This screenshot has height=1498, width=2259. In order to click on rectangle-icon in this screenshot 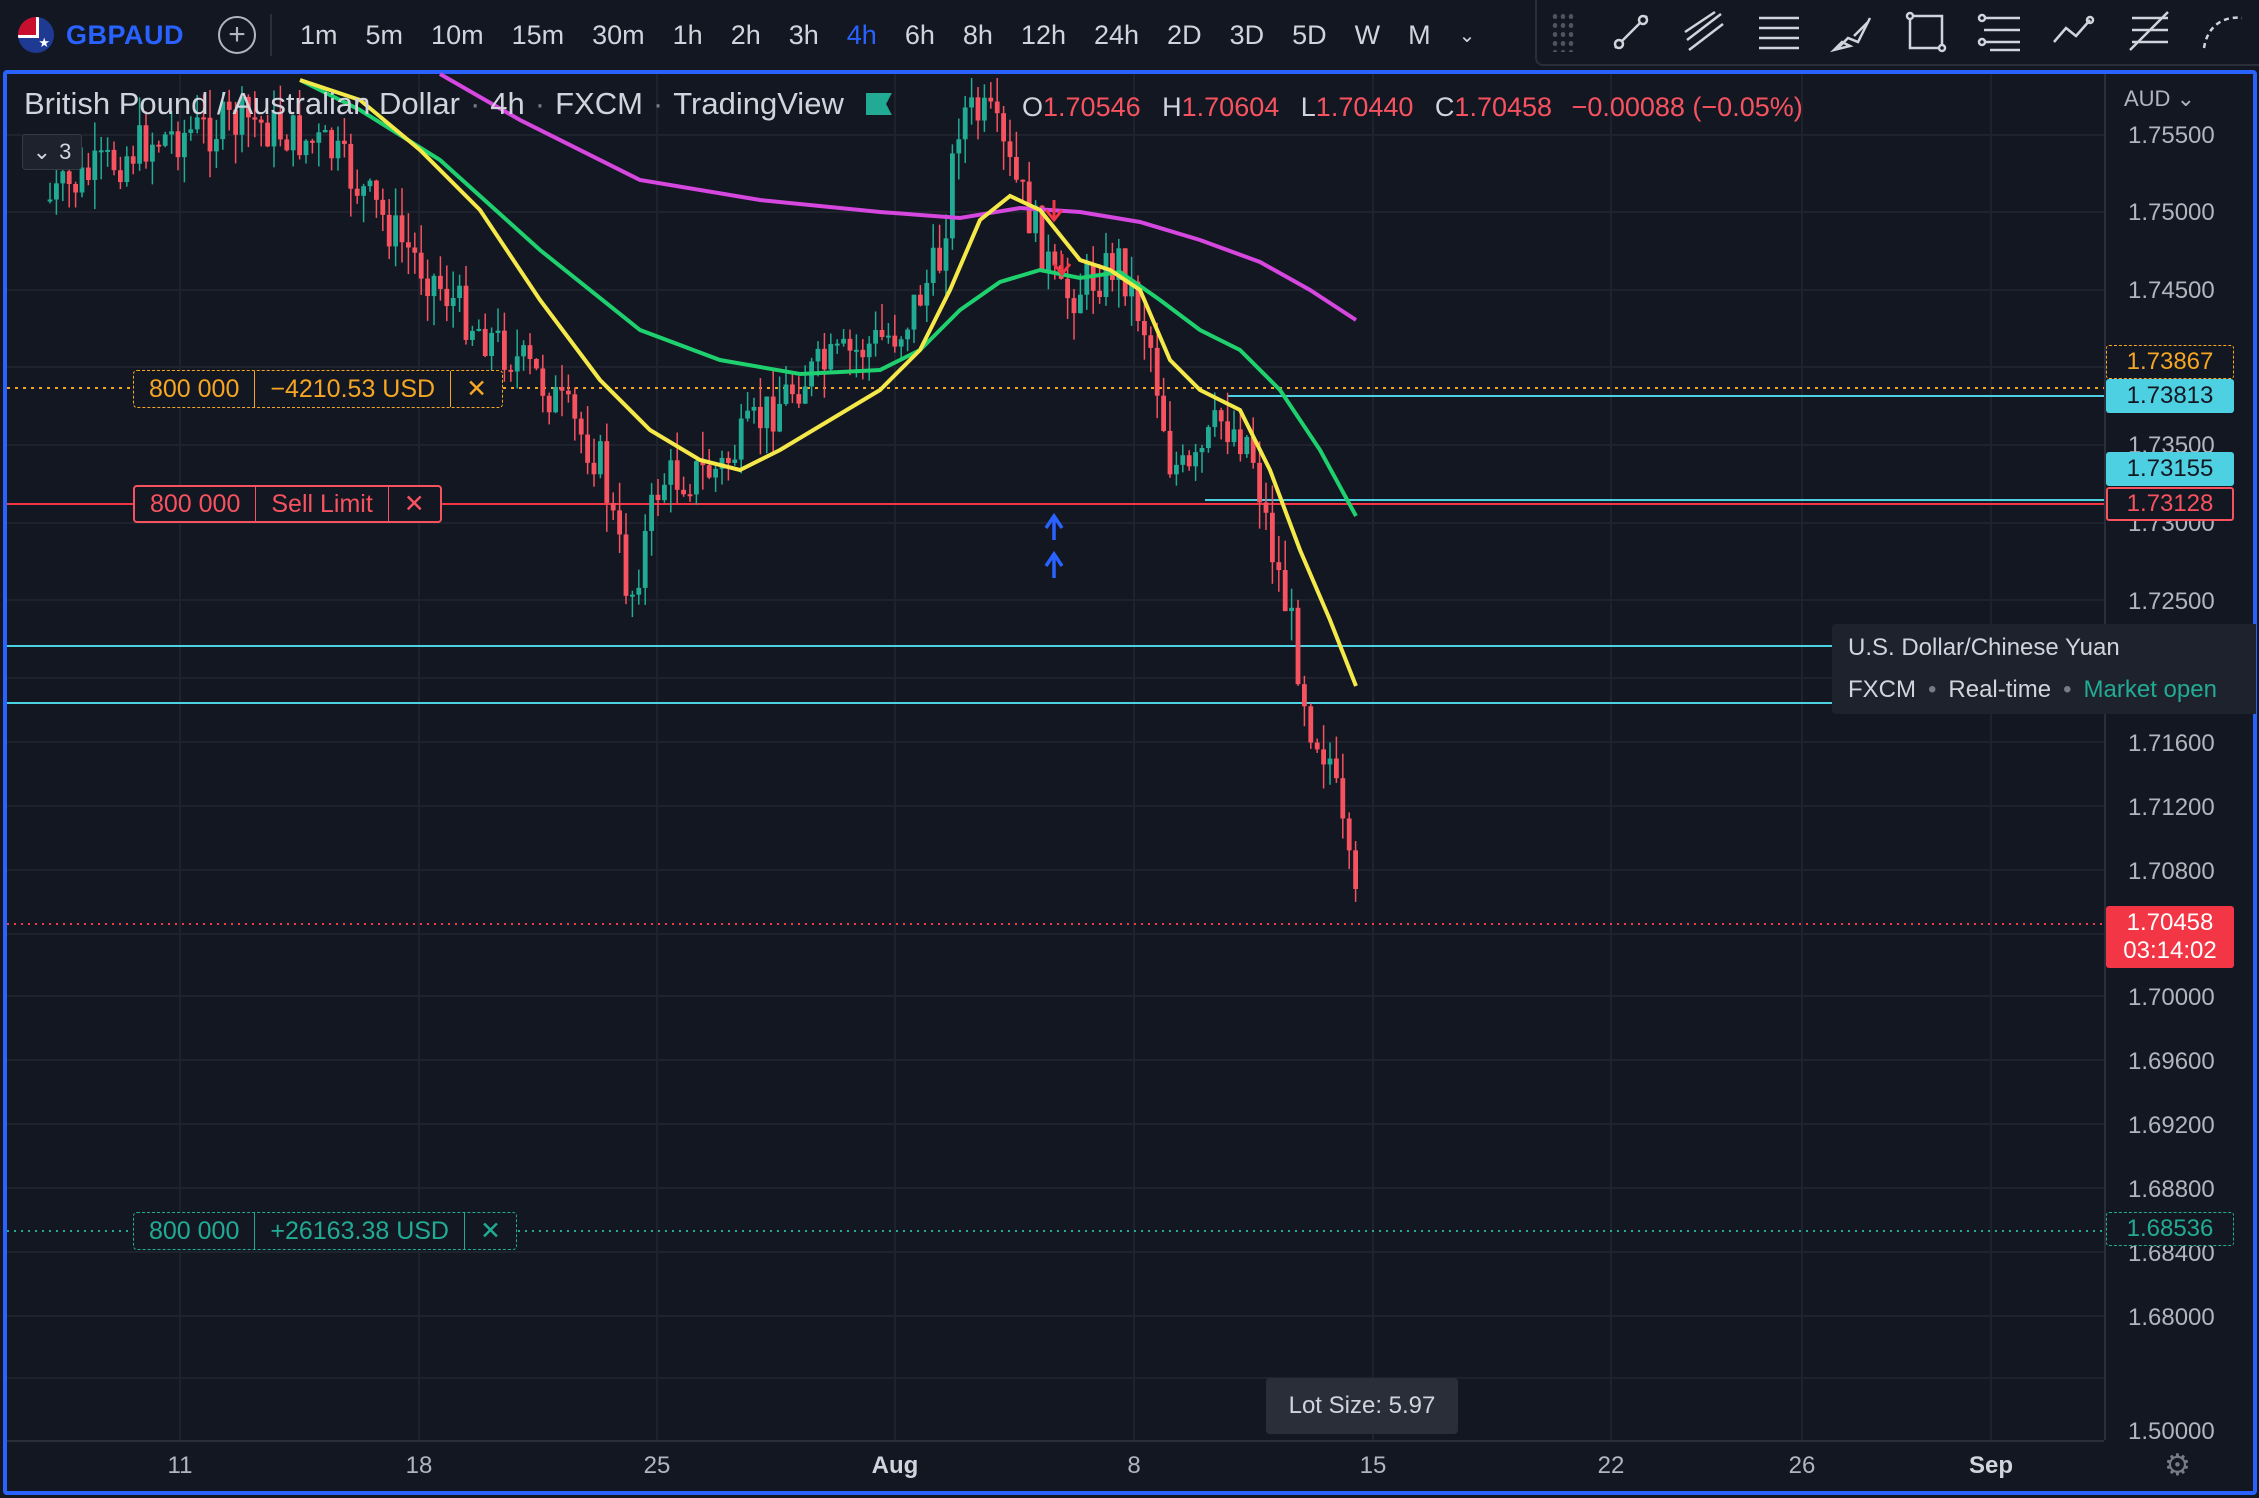, I will do `click(1926, 32)`.